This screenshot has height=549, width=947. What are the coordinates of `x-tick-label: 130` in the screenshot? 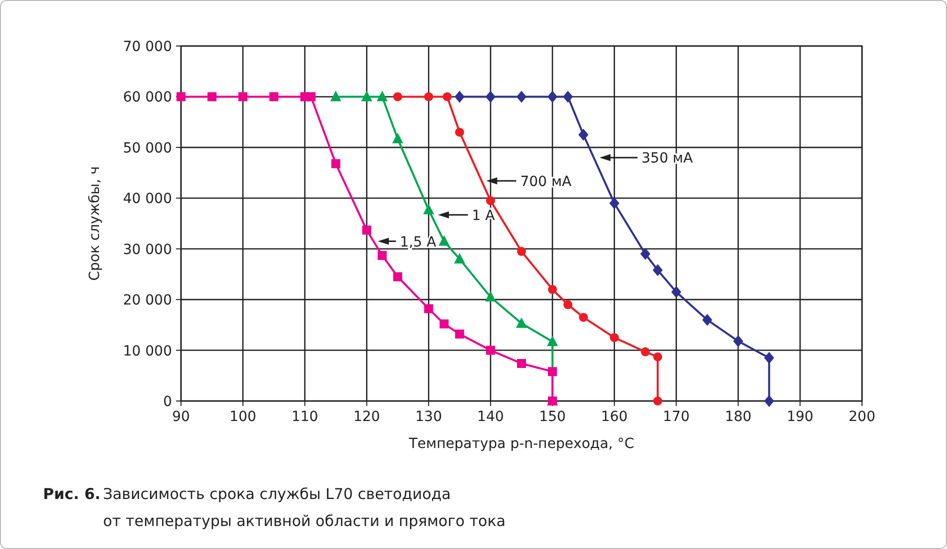 It's located at (428, 417).